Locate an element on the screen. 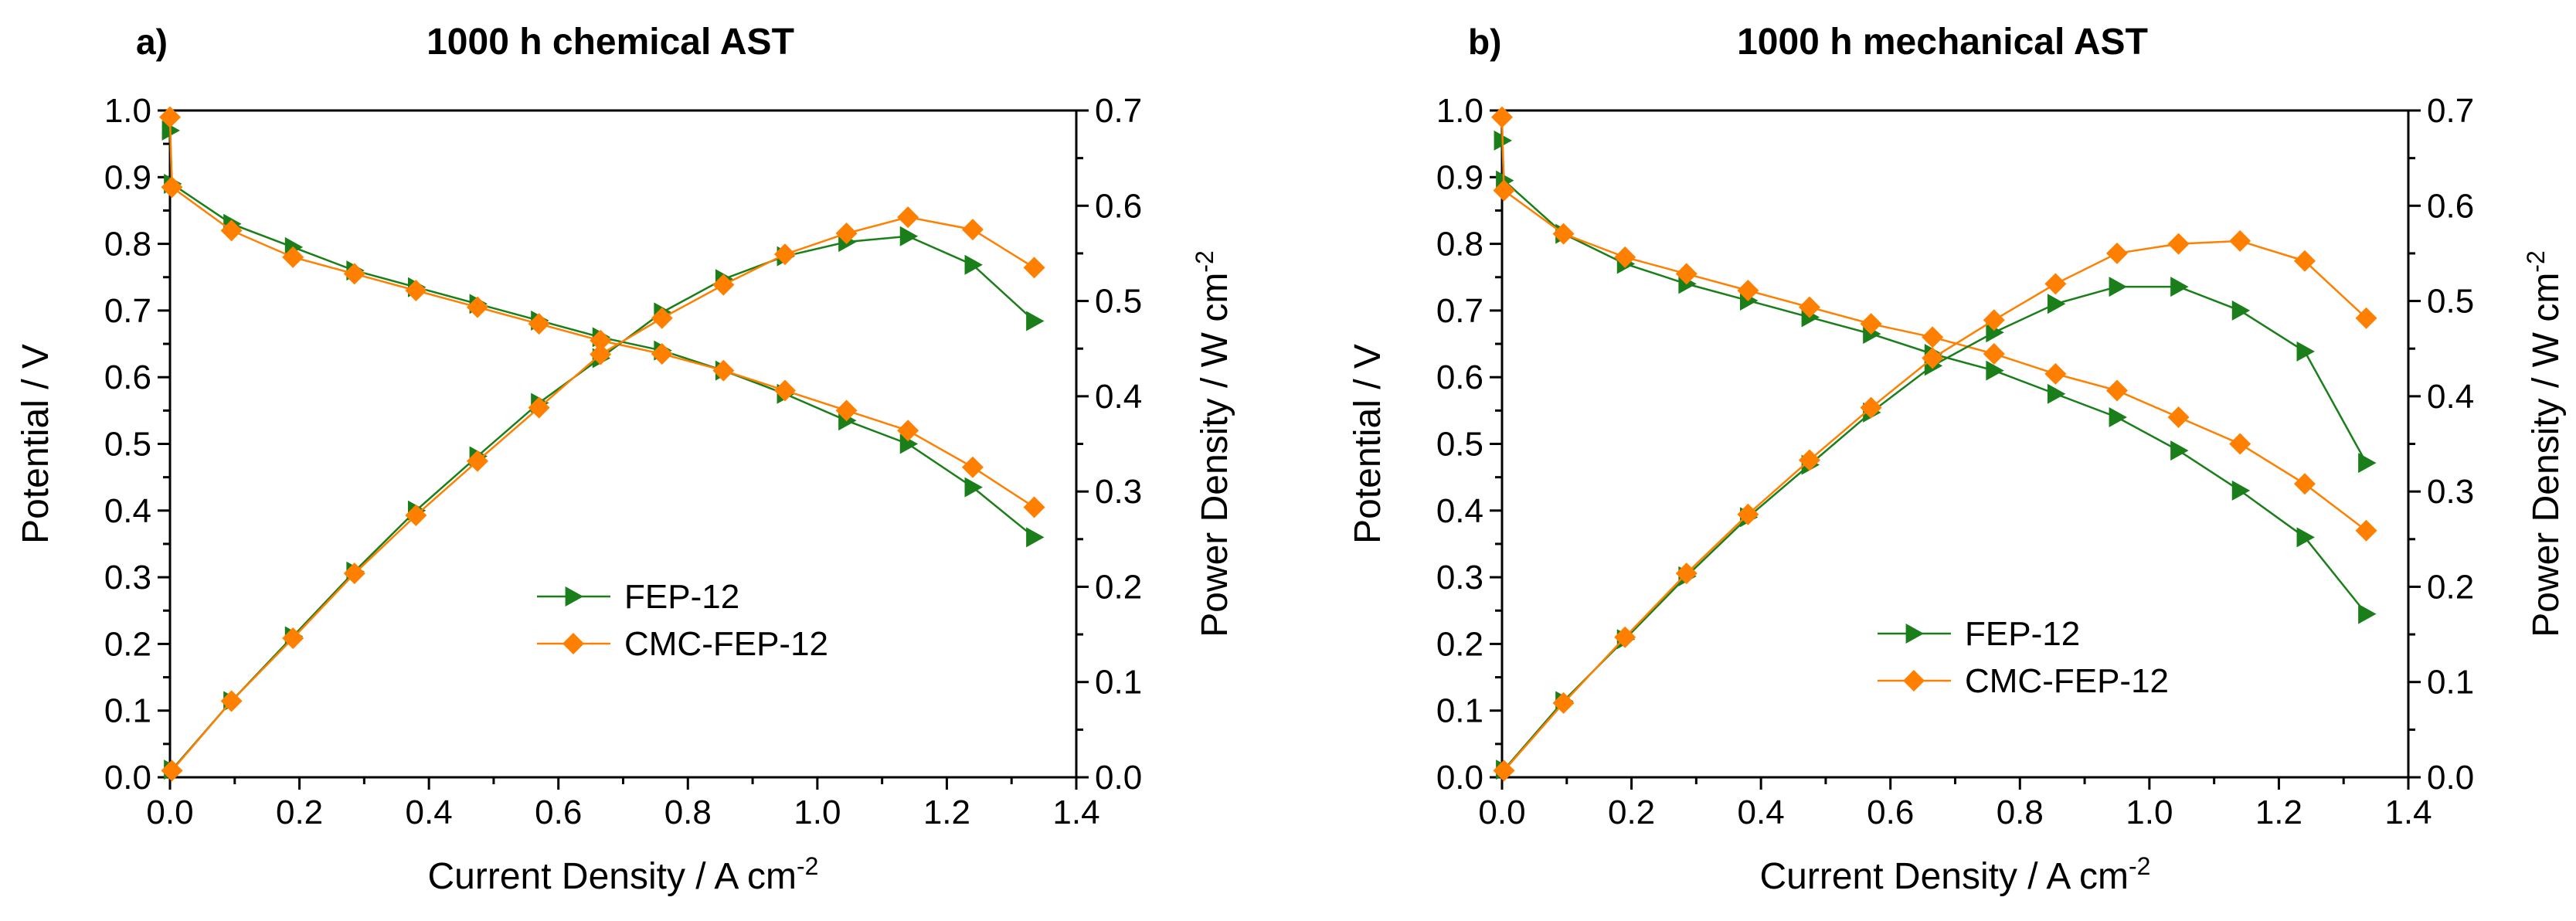 This screenshot has height=921, width=2576. panel-b-y-tick-label: 0.5 is located at coordinates (1459, 445).